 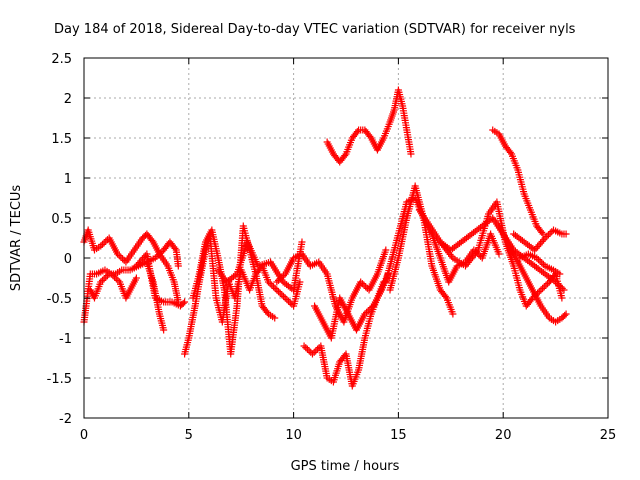 What do you see at coordinates (421, 250) in the screenshot?
I see `series-track-n` at bounding box center [421, 250].